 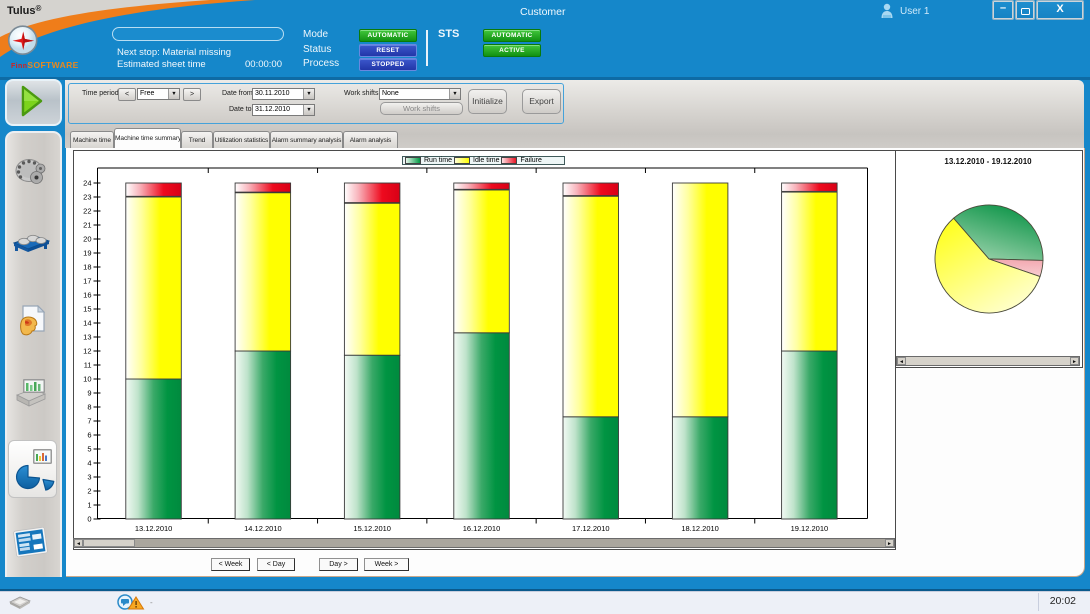 I want to click on svg-text: 17, so click(x=87, y=281).